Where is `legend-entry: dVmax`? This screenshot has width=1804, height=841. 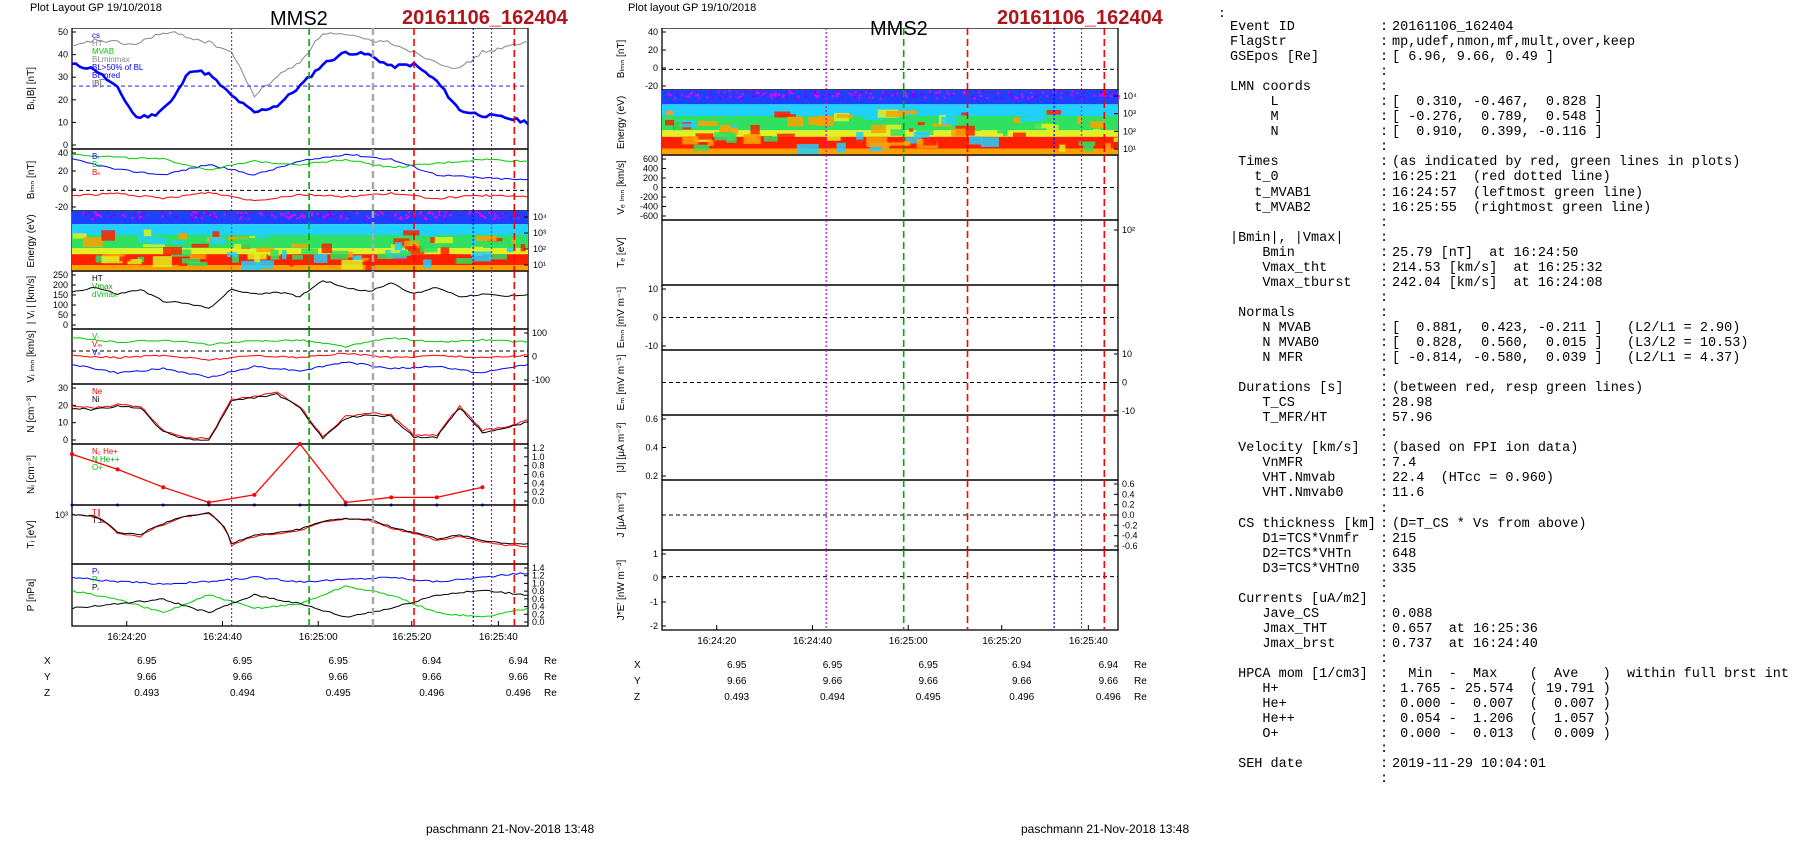
legend-entry: dVmax is located at coordinates (104, 294).